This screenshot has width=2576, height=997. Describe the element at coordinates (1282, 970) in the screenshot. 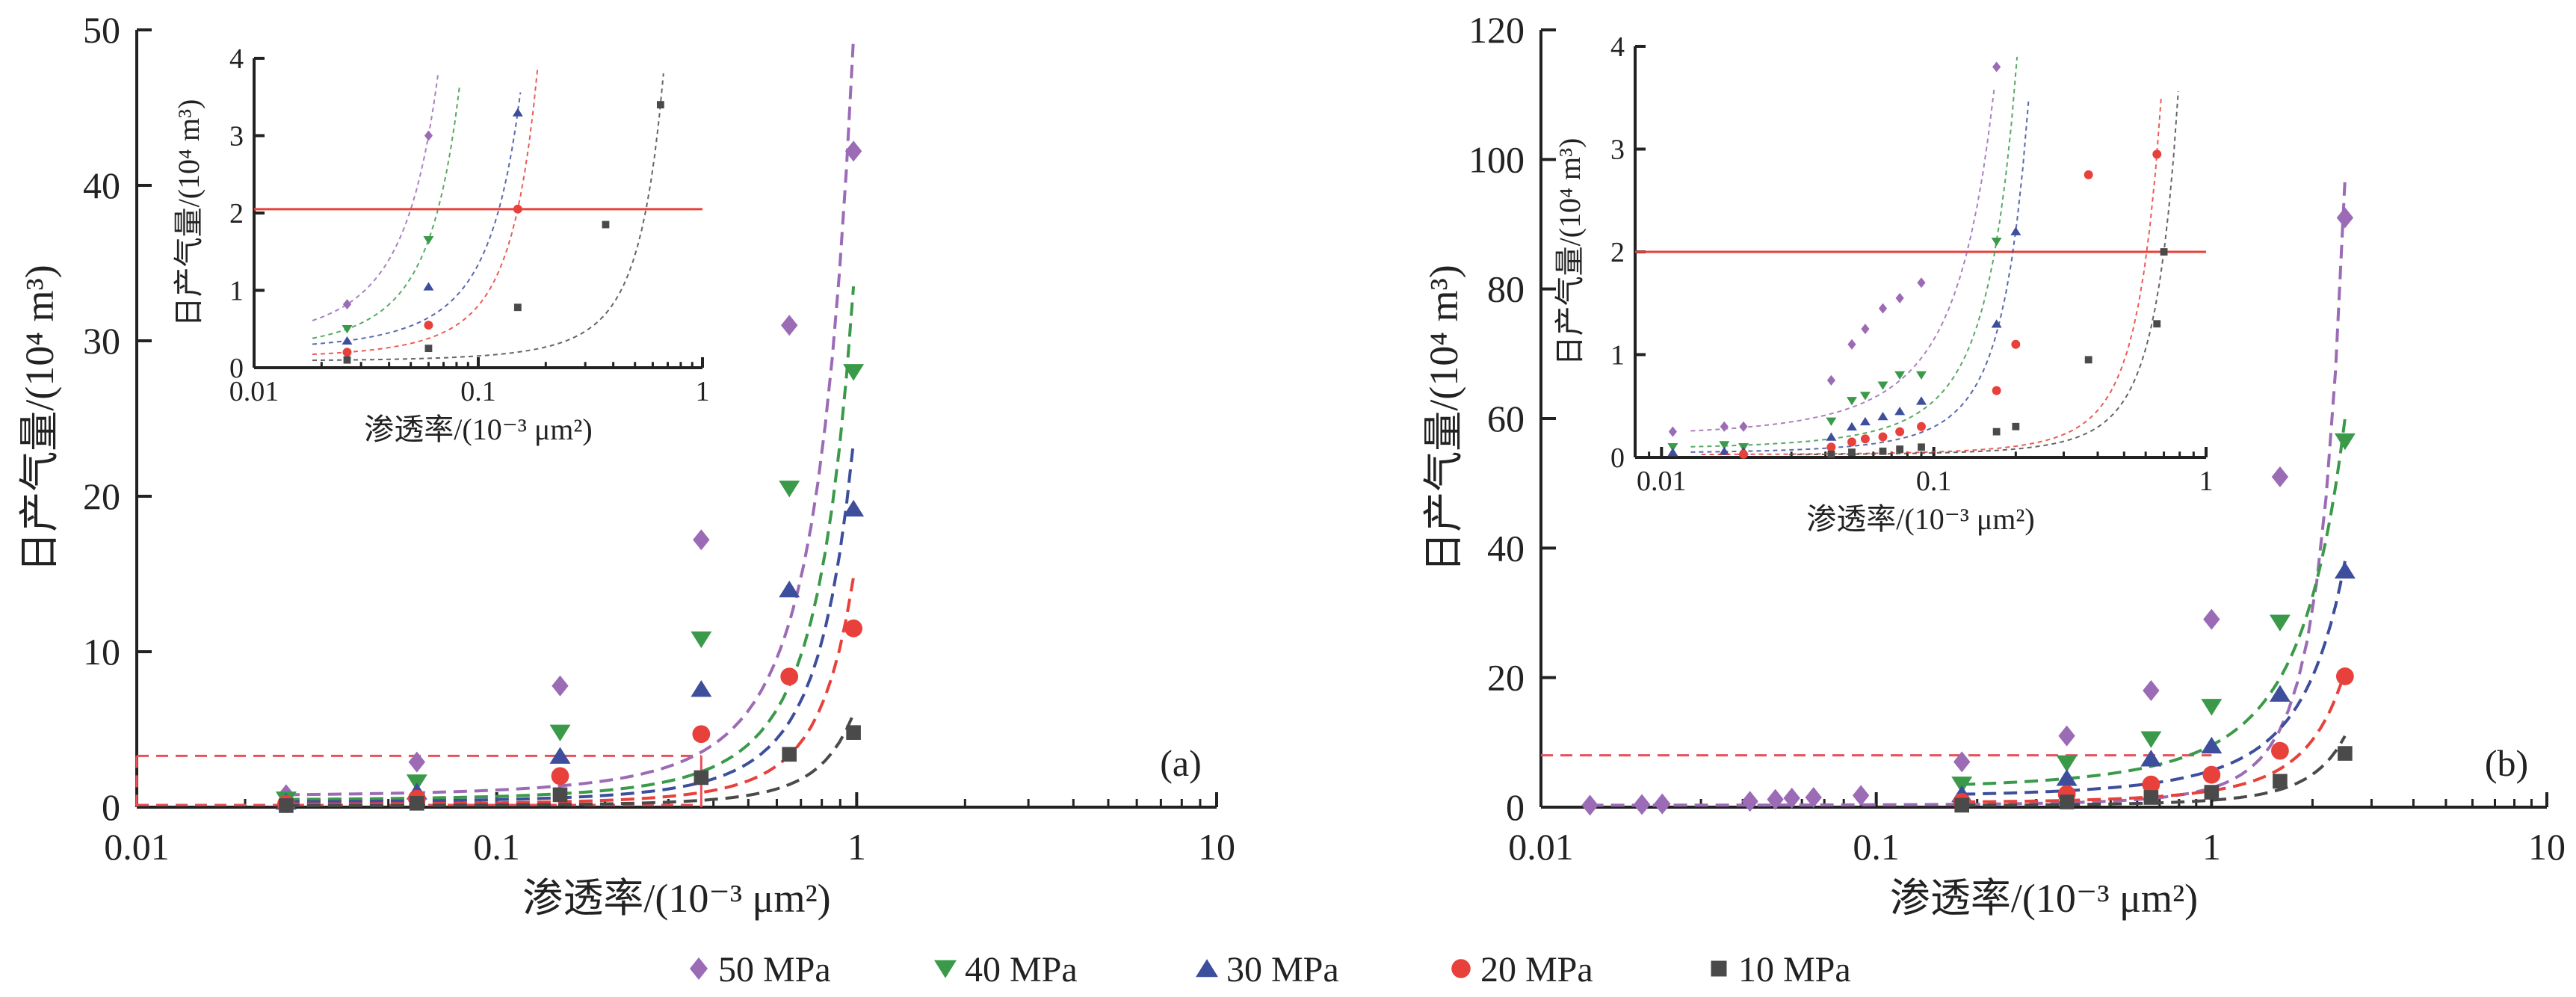

I see `legend-label: 30 MPa` at that location.